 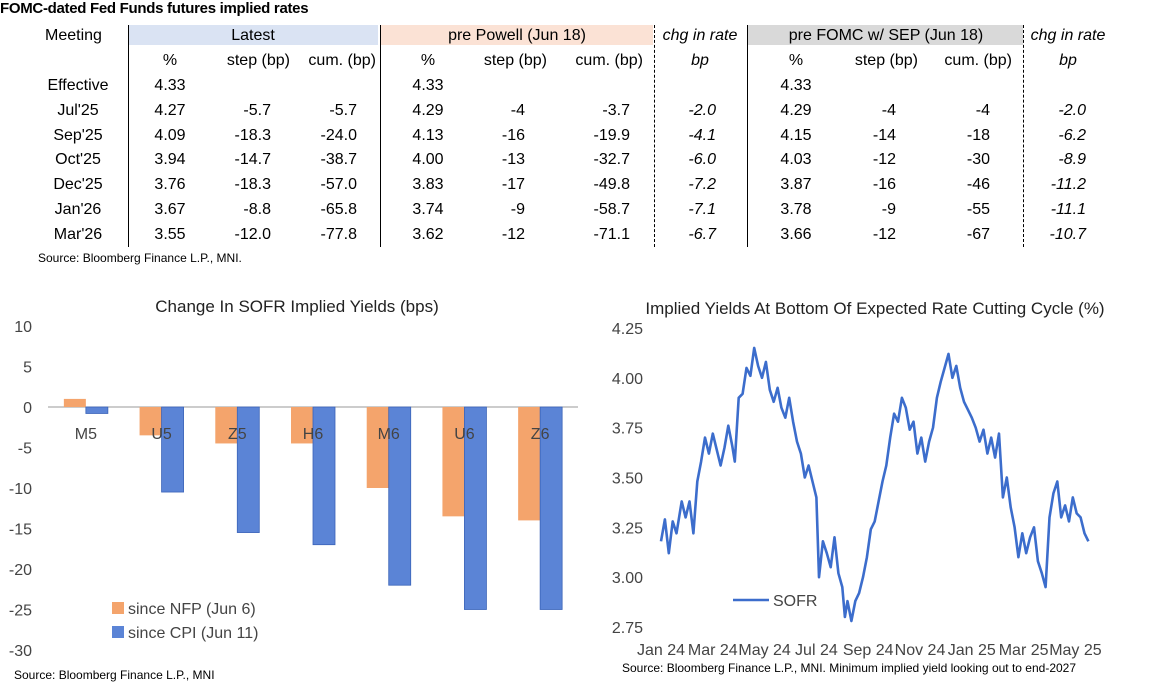 What do you see at coordinates (702, 160) in the screenshot?
I see `cell-chg1: -6.0` at bounding box center [702, 160].